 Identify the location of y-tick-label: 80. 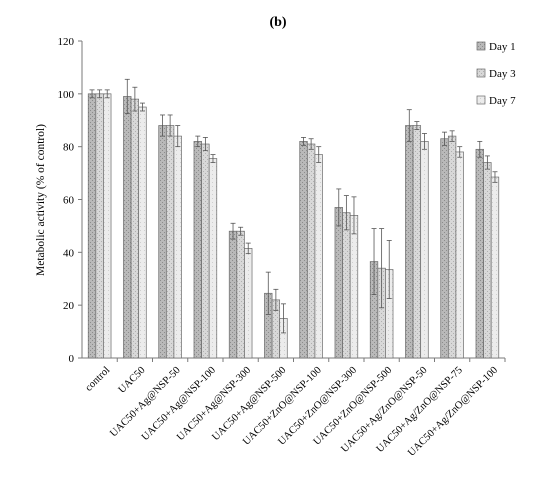
(69, 148).